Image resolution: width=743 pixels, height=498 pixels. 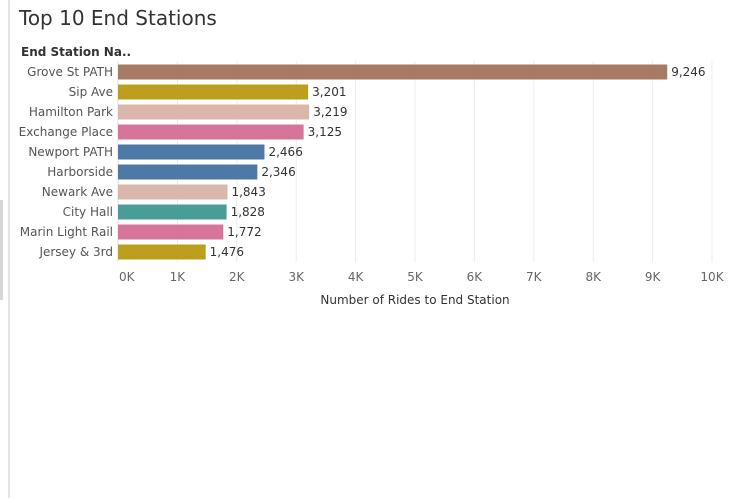 I want to click on x-axis-label: Number of Rides to End Station, so click(x=415, y=300).